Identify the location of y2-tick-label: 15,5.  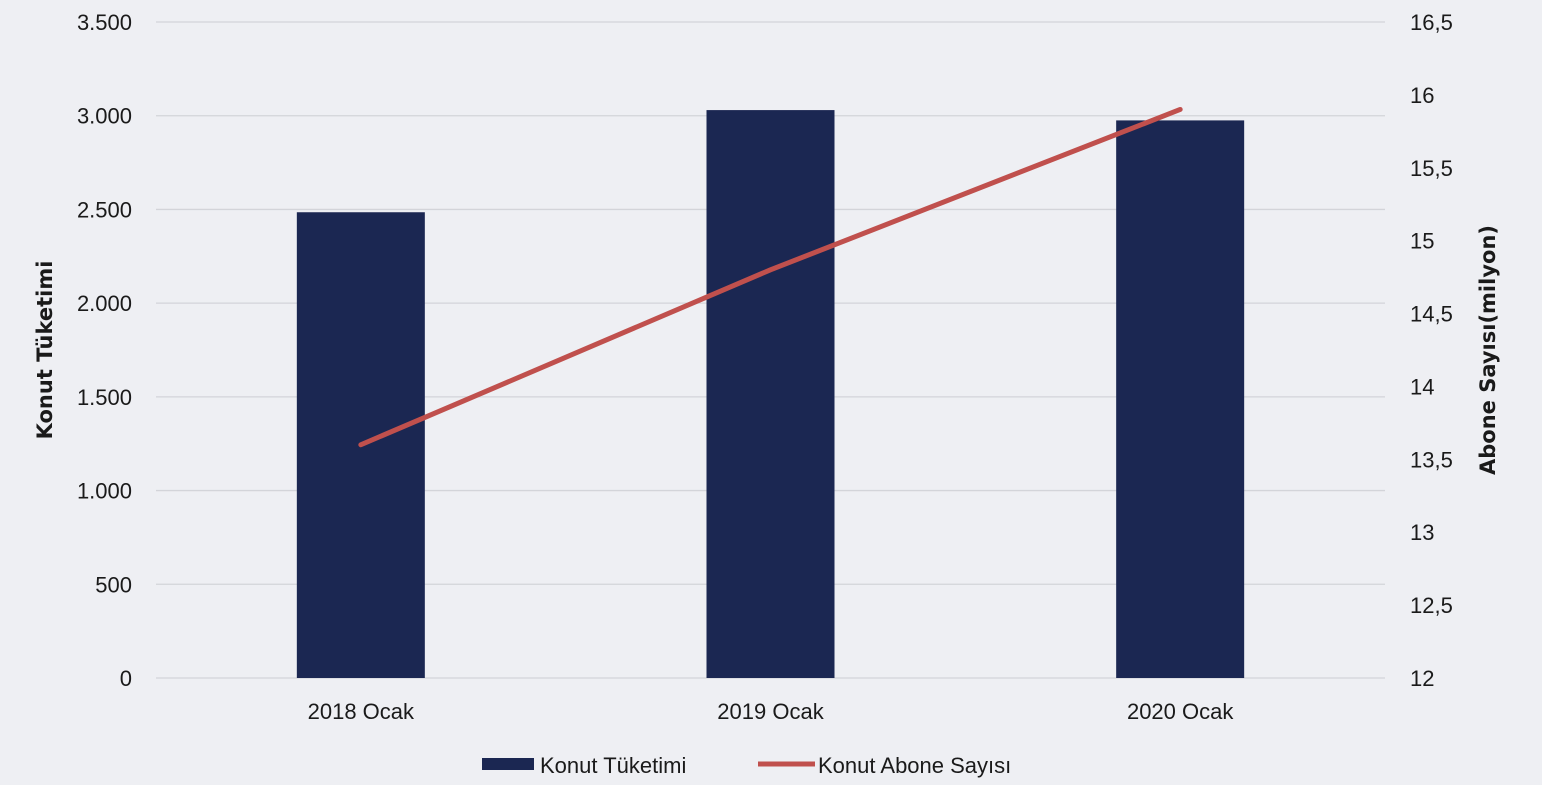
(1431, 168).